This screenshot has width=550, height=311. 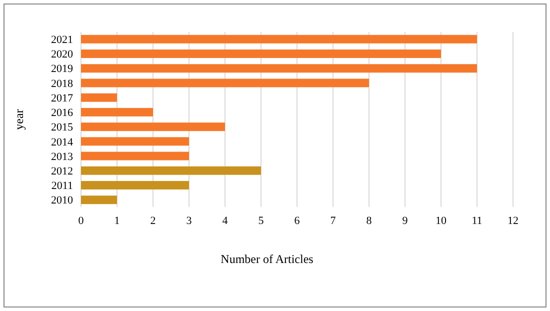 What do you see at coordinates (62, 84) in the screenshot?
I see `y-tick-label: 2018` at bounding box center [62, 84].